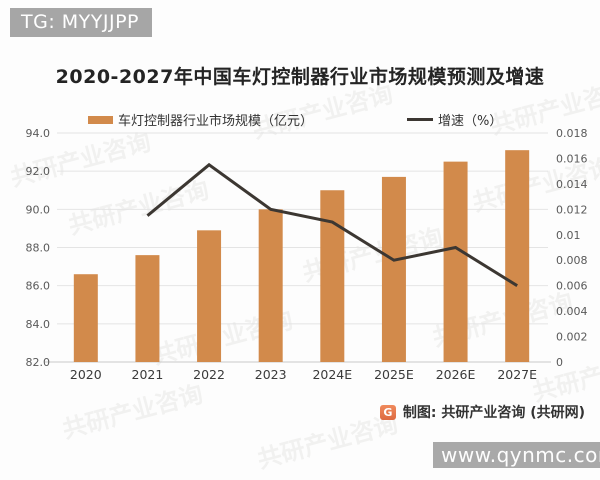 The width and height of the screenshot is (600, 480). I want to click on x-axis-category-label: 2022, so click(209, 374).